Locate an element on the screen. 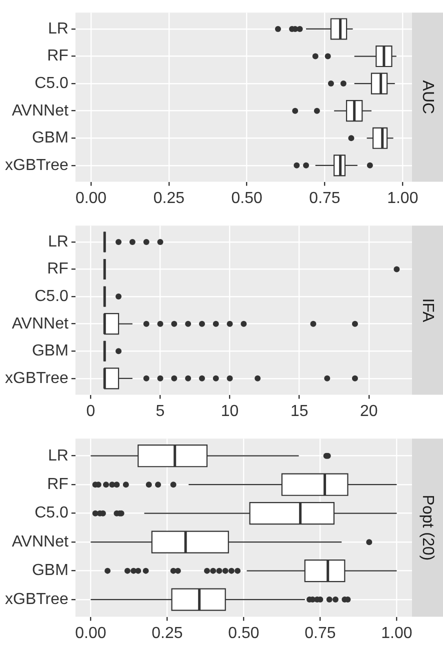  text: IFA is located at coordinates (427, 310).